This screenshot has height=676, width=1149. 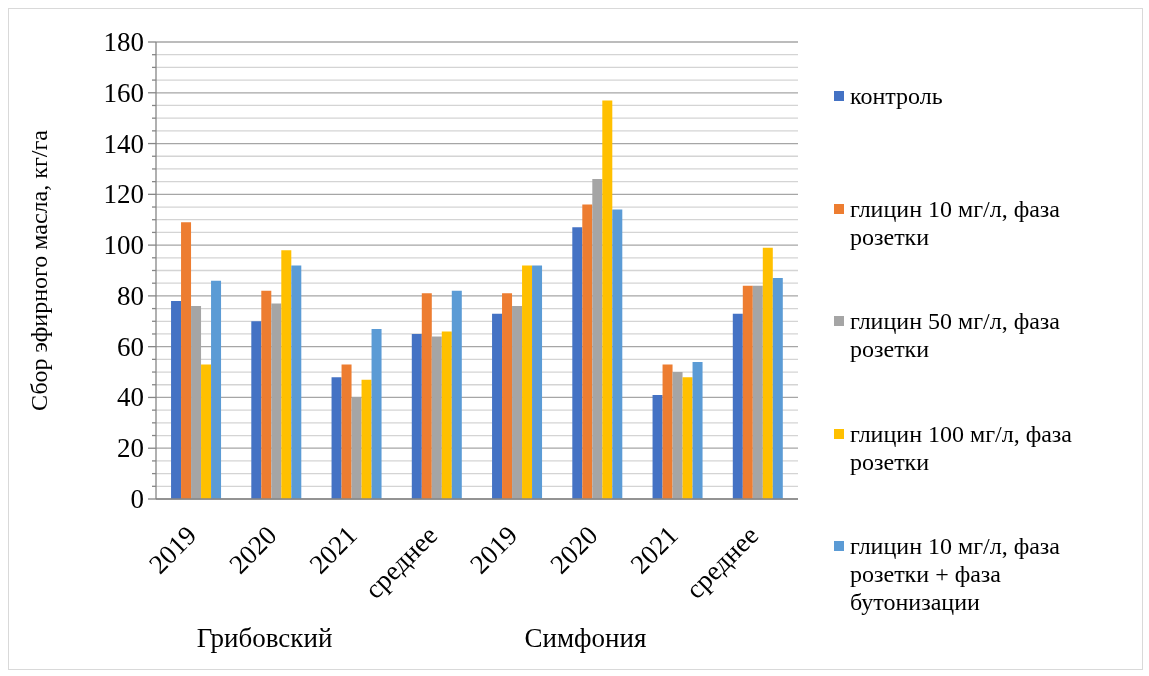 I want to click on y-tick-label: 120, so click(x=123, y=194).